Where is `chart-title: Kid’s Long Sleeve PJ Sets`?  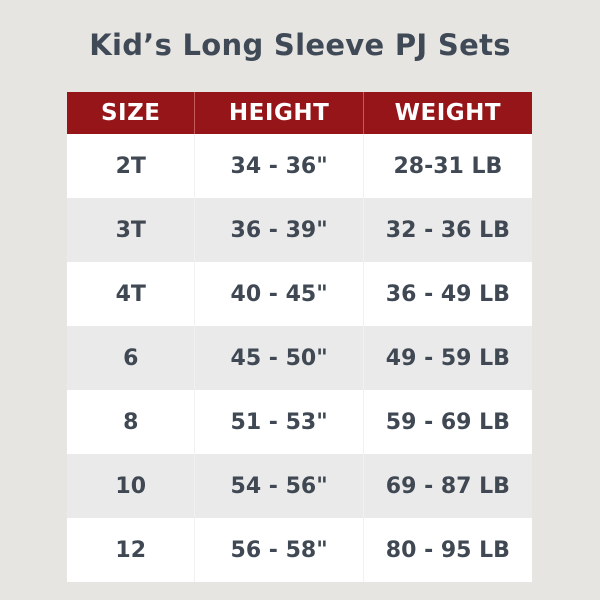 chart-title: Kid’s Long Sleeve PJ Sets is located at coordinates (300, 45).